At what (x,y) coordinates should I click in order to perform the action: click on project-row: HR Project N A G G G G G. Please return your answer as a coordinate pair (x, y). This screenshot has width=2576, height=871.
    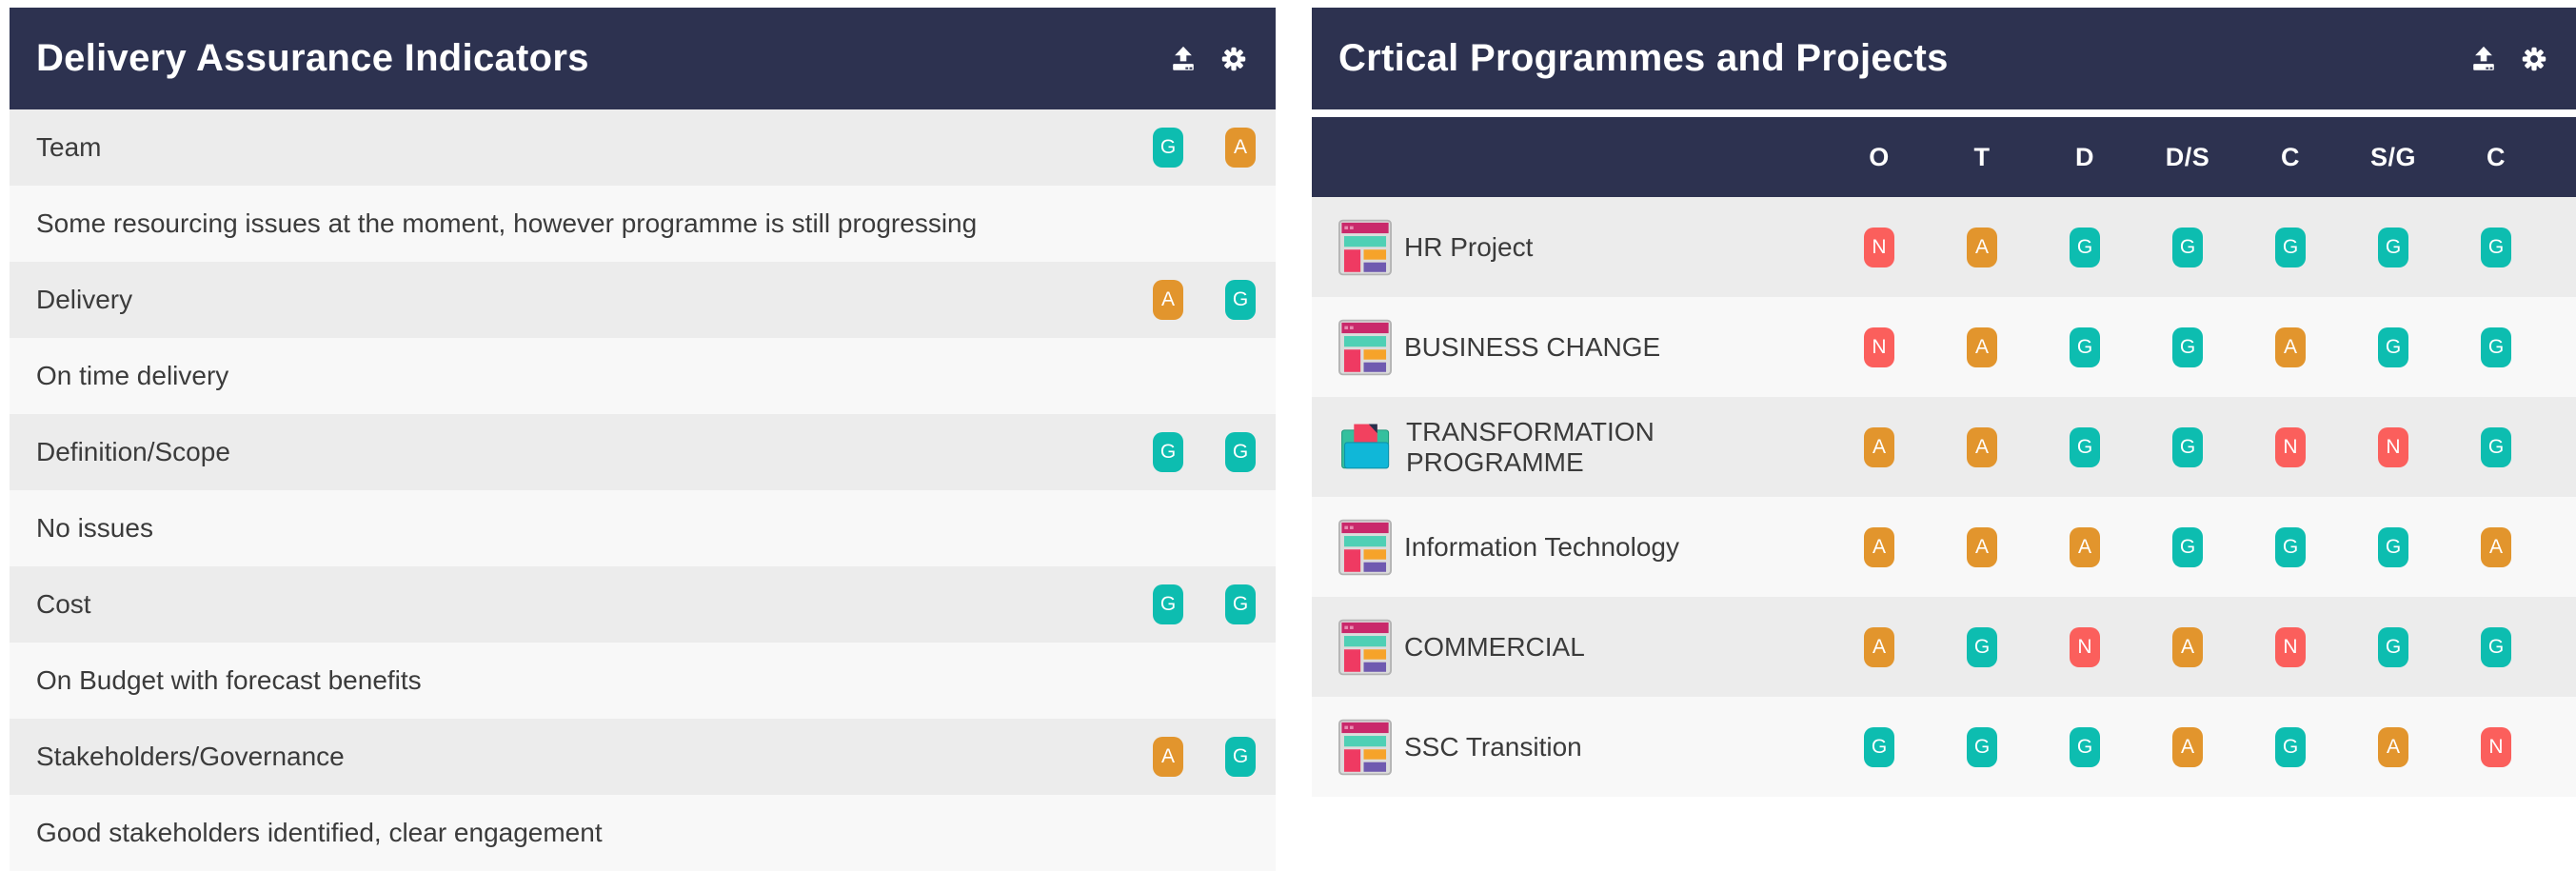
    Looking at the image, I should click on (1944, 247).